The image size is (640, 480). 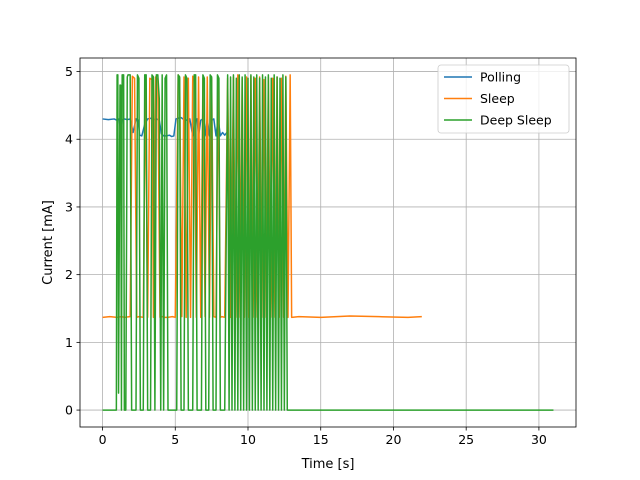 What do you see at coordinates (328, 464) in the screenshot?
I see `x-axis-label: Time [s]` at bounding box center [328, 464].